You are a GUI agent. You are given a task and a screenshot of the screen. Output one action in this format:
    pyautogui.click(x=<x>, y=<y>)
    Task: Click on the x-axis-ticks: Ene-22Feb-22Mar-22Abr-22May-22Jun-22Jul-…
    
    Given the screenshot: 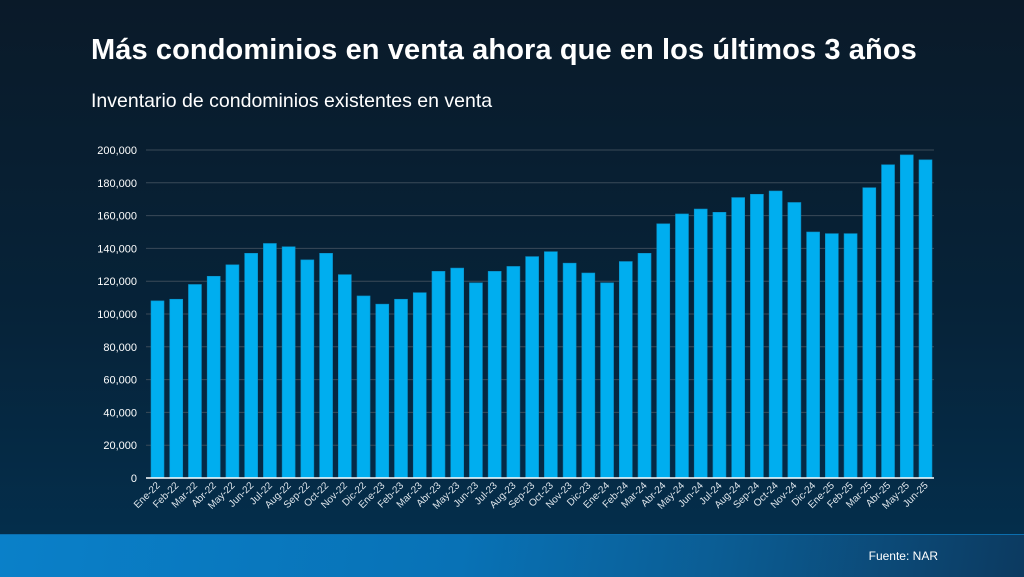 What is the action you would take?
    pyautogui.click(x=531, y=496)
    